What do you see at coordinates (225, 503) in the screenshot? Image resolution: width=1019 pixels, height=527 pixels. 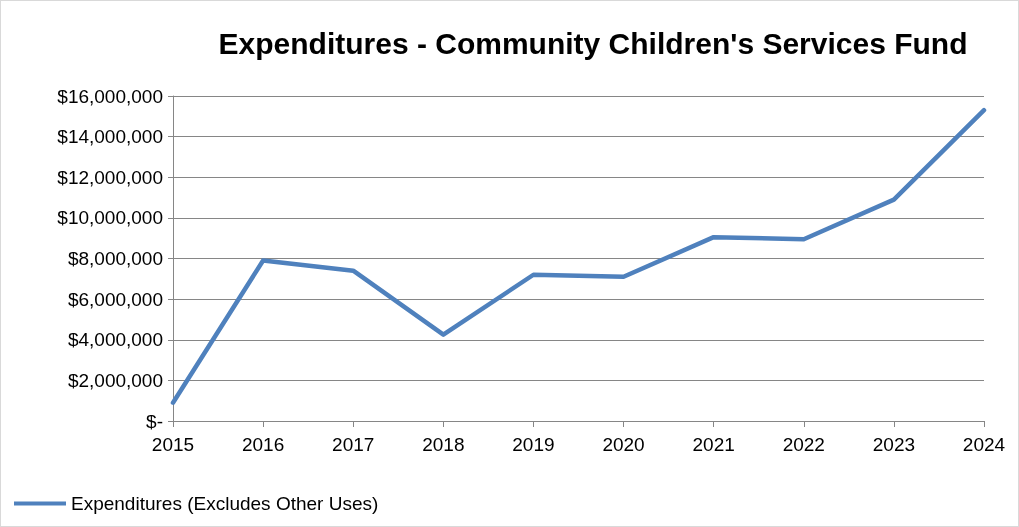 I see `legend-label: Expenditures (Excludes Other Uses)` at bounding box center [225, 503].